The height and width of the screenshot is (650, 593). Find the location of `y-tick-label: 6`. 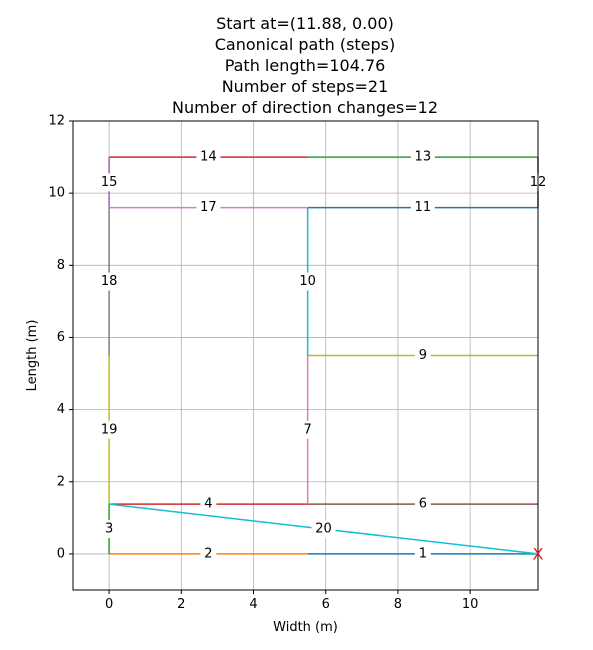

y-tick-label: 6 is located at coordinates (61, 337).